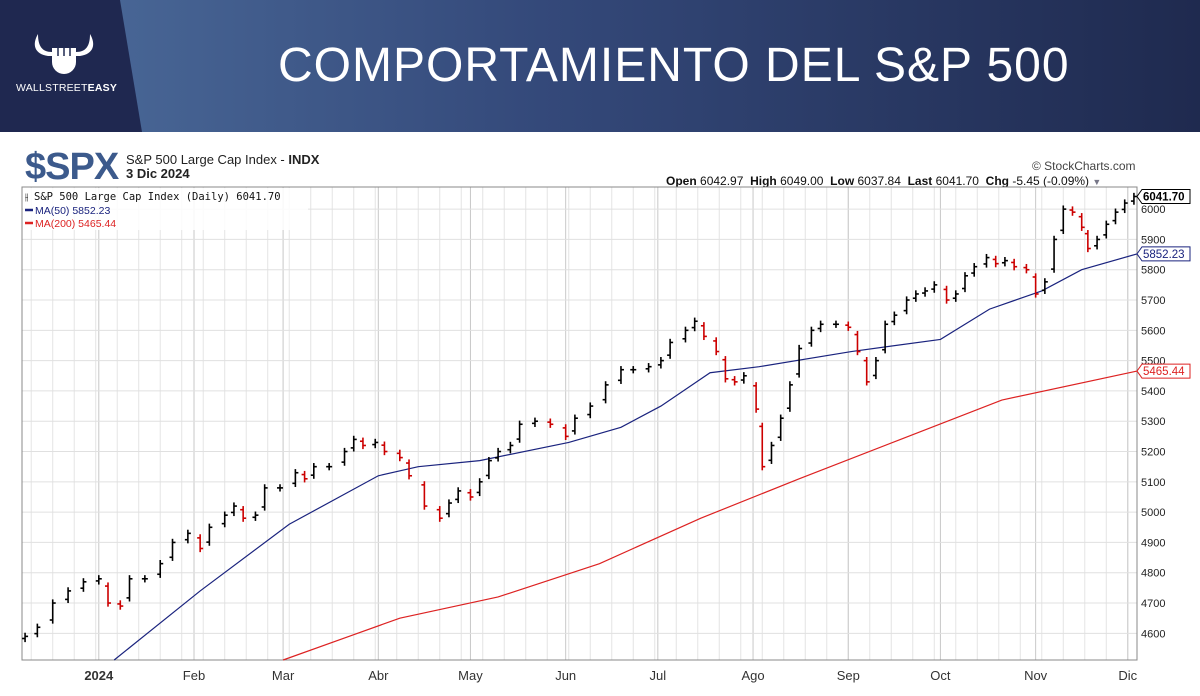 This screenshot has width=1200, height=696. What do you see at coordinates (1153, 453) in the screenshot?
I see `y-tick-label: 5200` at bounding box center [1153, 453].